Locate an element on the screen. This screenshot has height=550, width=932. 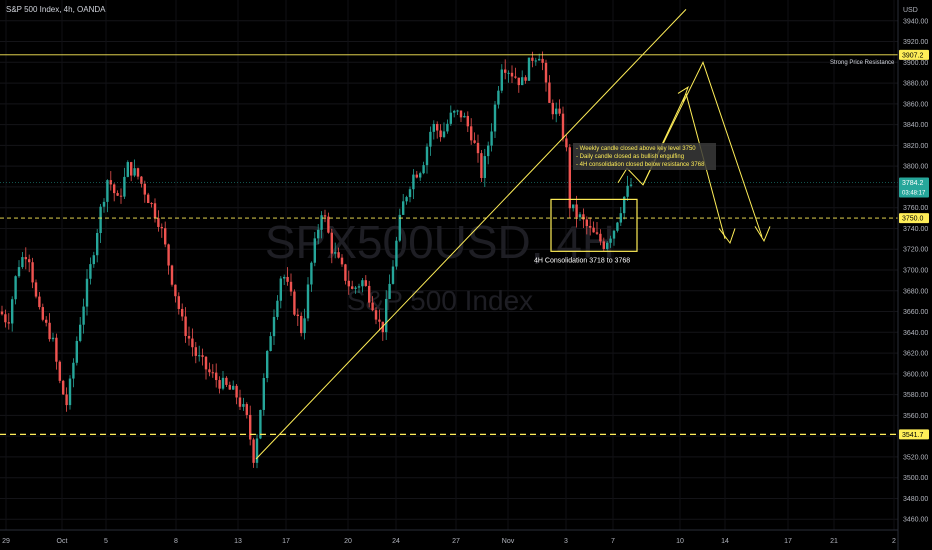
y-tick-label: 3620.00 is located at coordinates (915, 354).